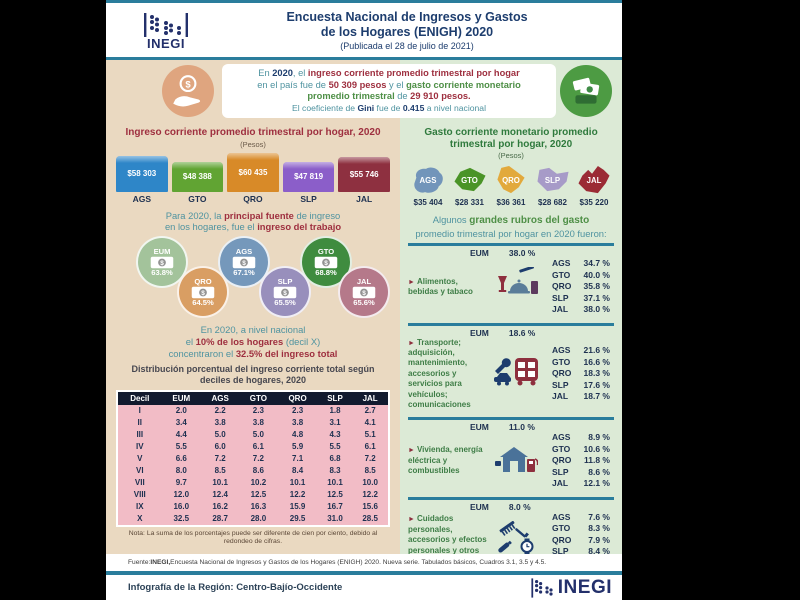 This screenshot has width=800, height=600. What do you see at coordinates (142, 173) in the screenshot?
I see `bar-ags: $58 303` at bounding box center [142, 173].